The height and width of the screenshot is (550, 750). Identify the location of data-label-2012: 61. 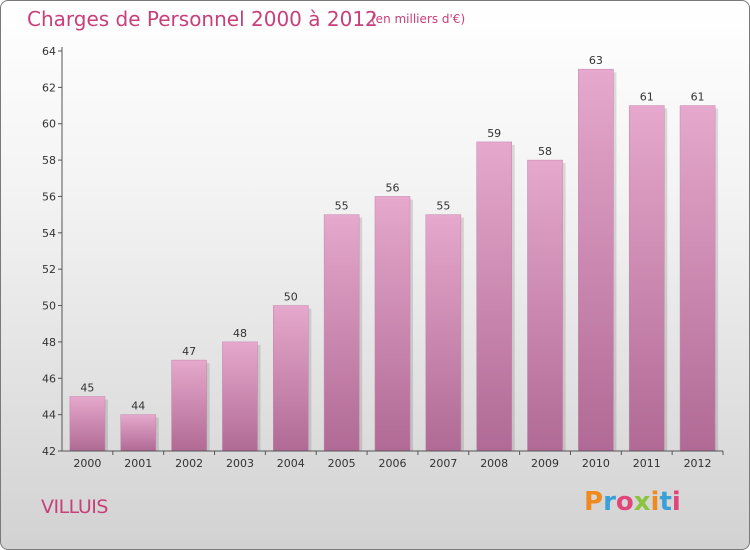
(698, 97).